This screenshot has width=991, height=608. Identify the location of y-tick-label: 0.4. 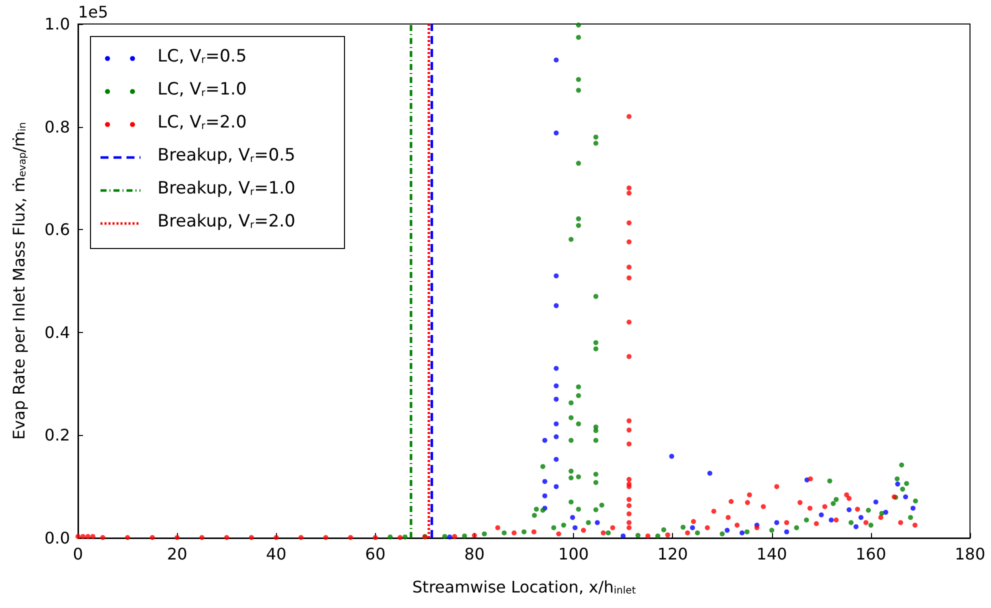
(57, 332).